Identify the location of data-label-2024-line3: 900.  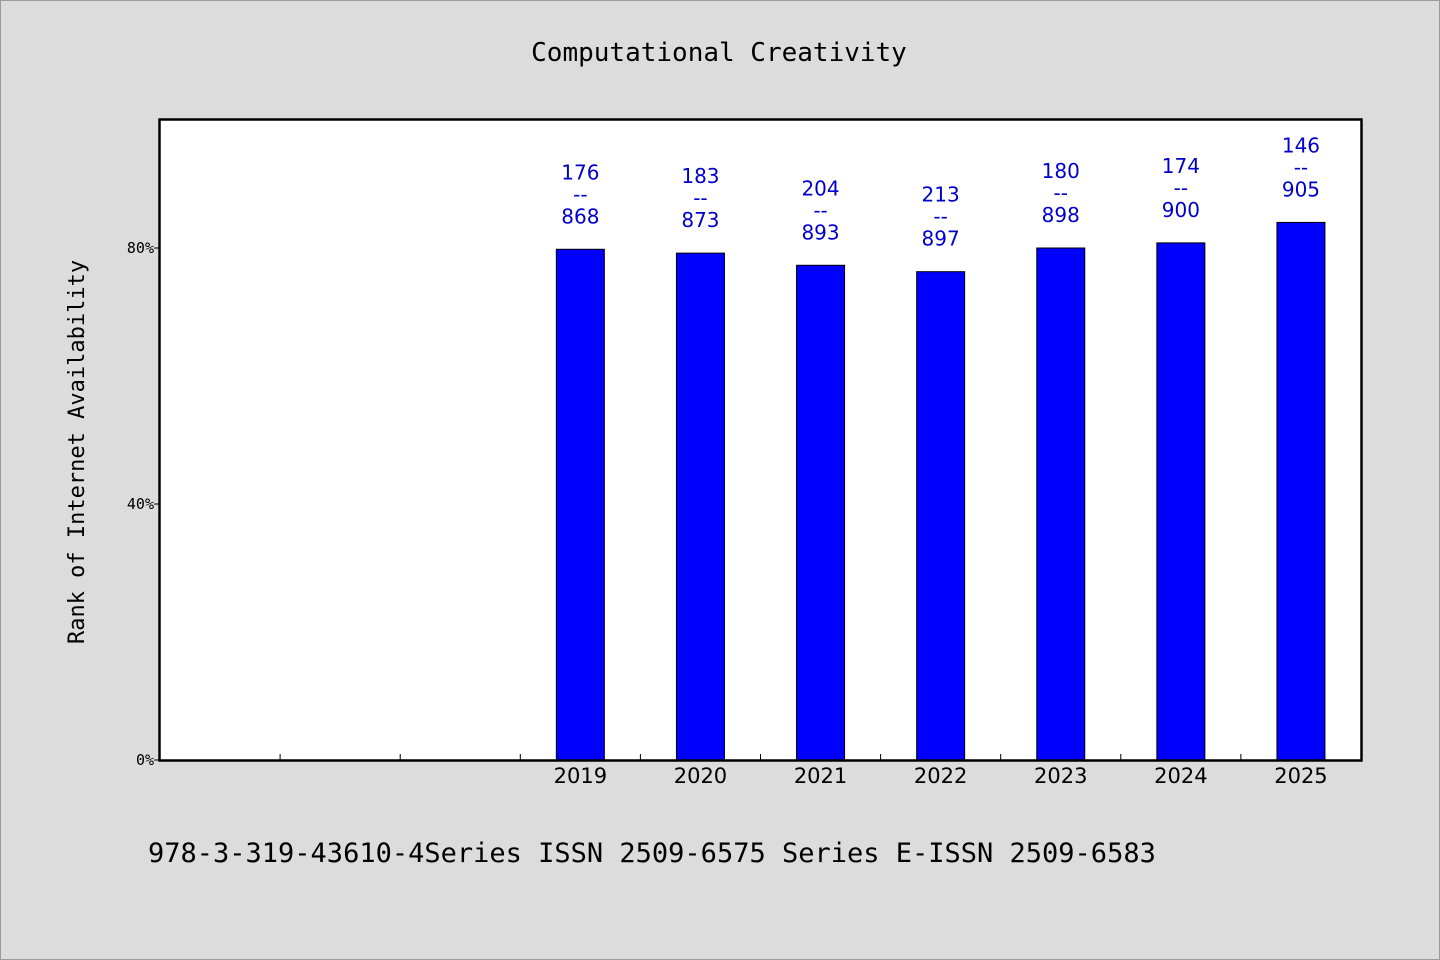
(1181, 210).